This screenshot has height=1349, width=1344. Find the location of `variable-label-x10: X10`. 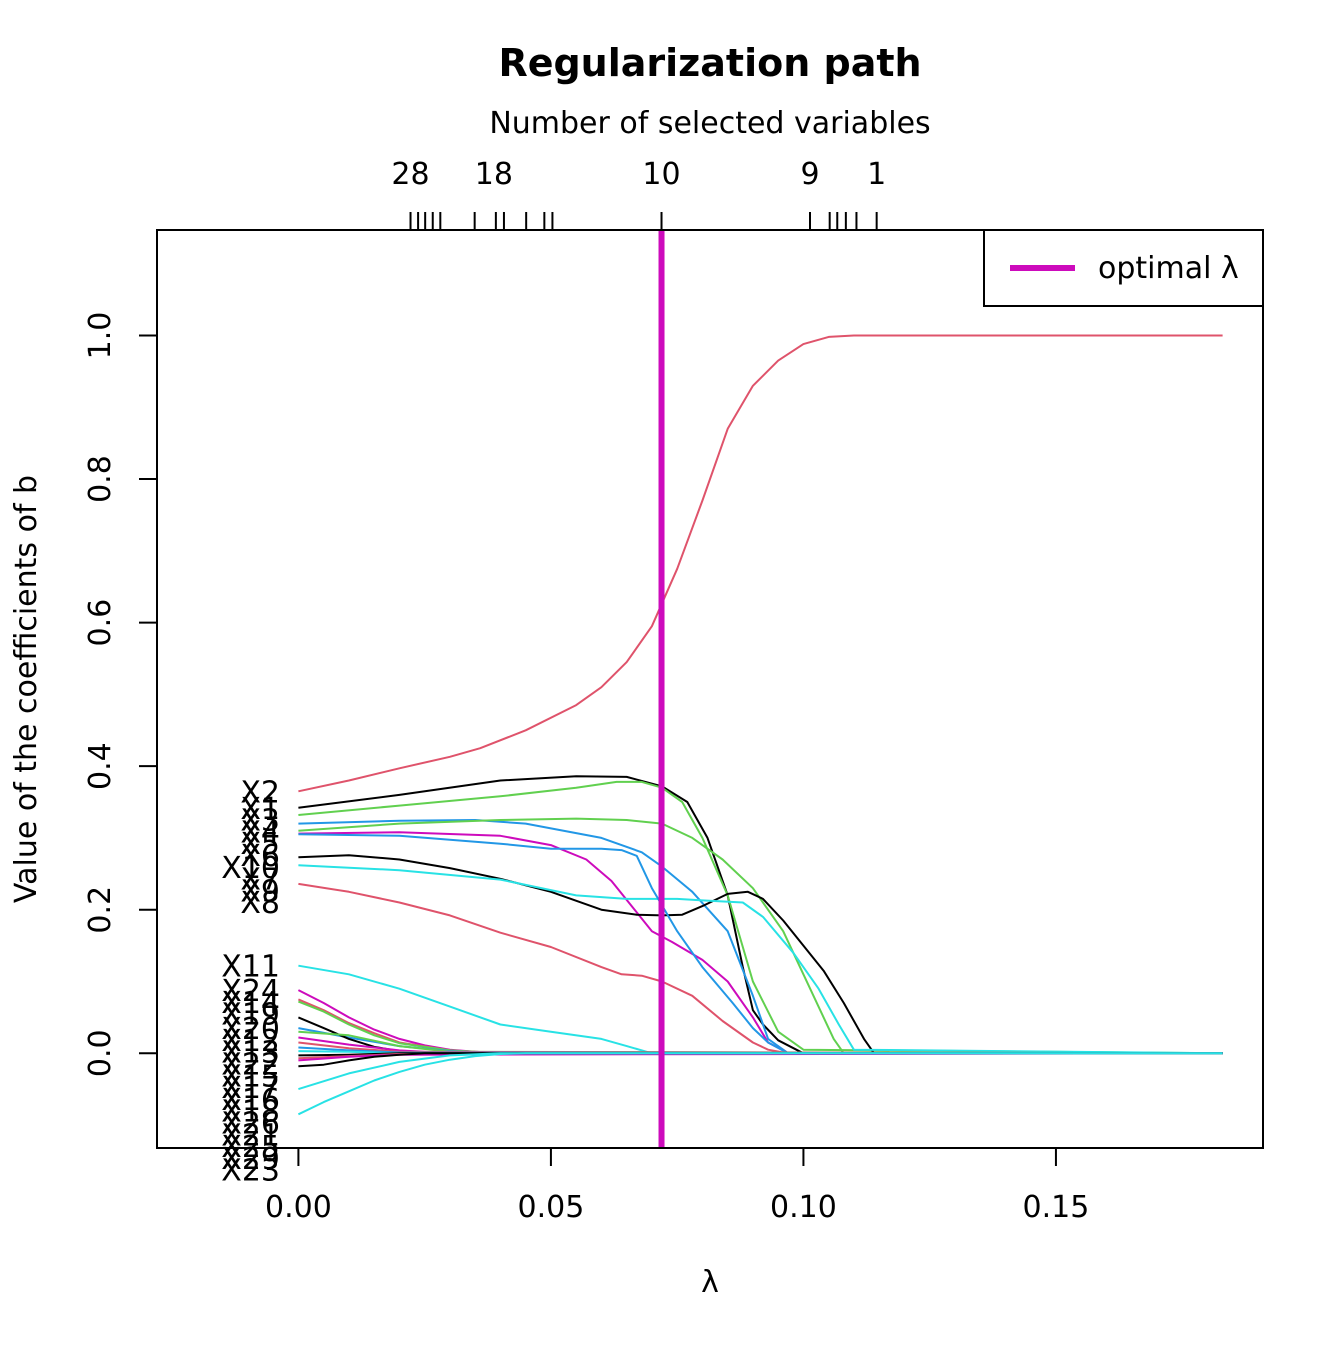

variable-label-x10: X10 is located at coordinates (250, 868).